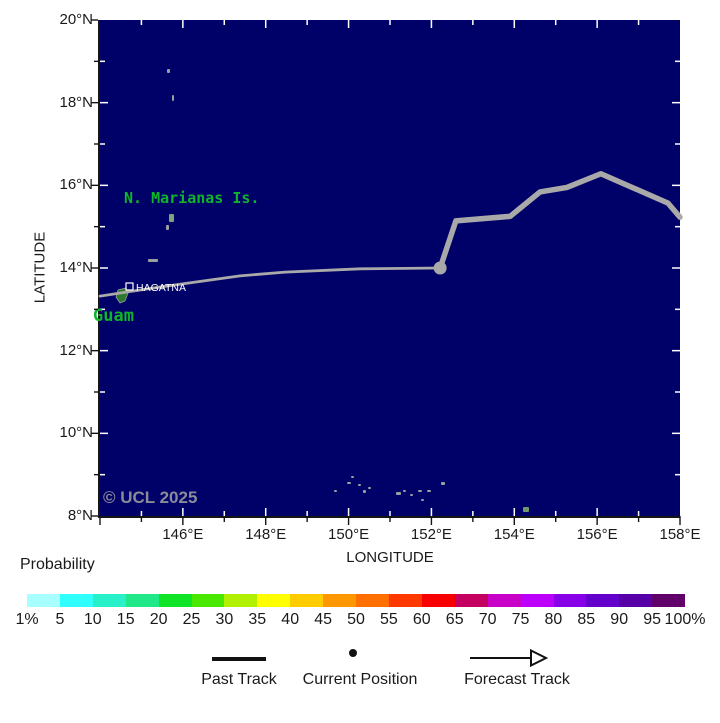  Describe the element at coordinates (158, 619) in the screenshot. I see `colorbar-tick-label: 20` at that location.